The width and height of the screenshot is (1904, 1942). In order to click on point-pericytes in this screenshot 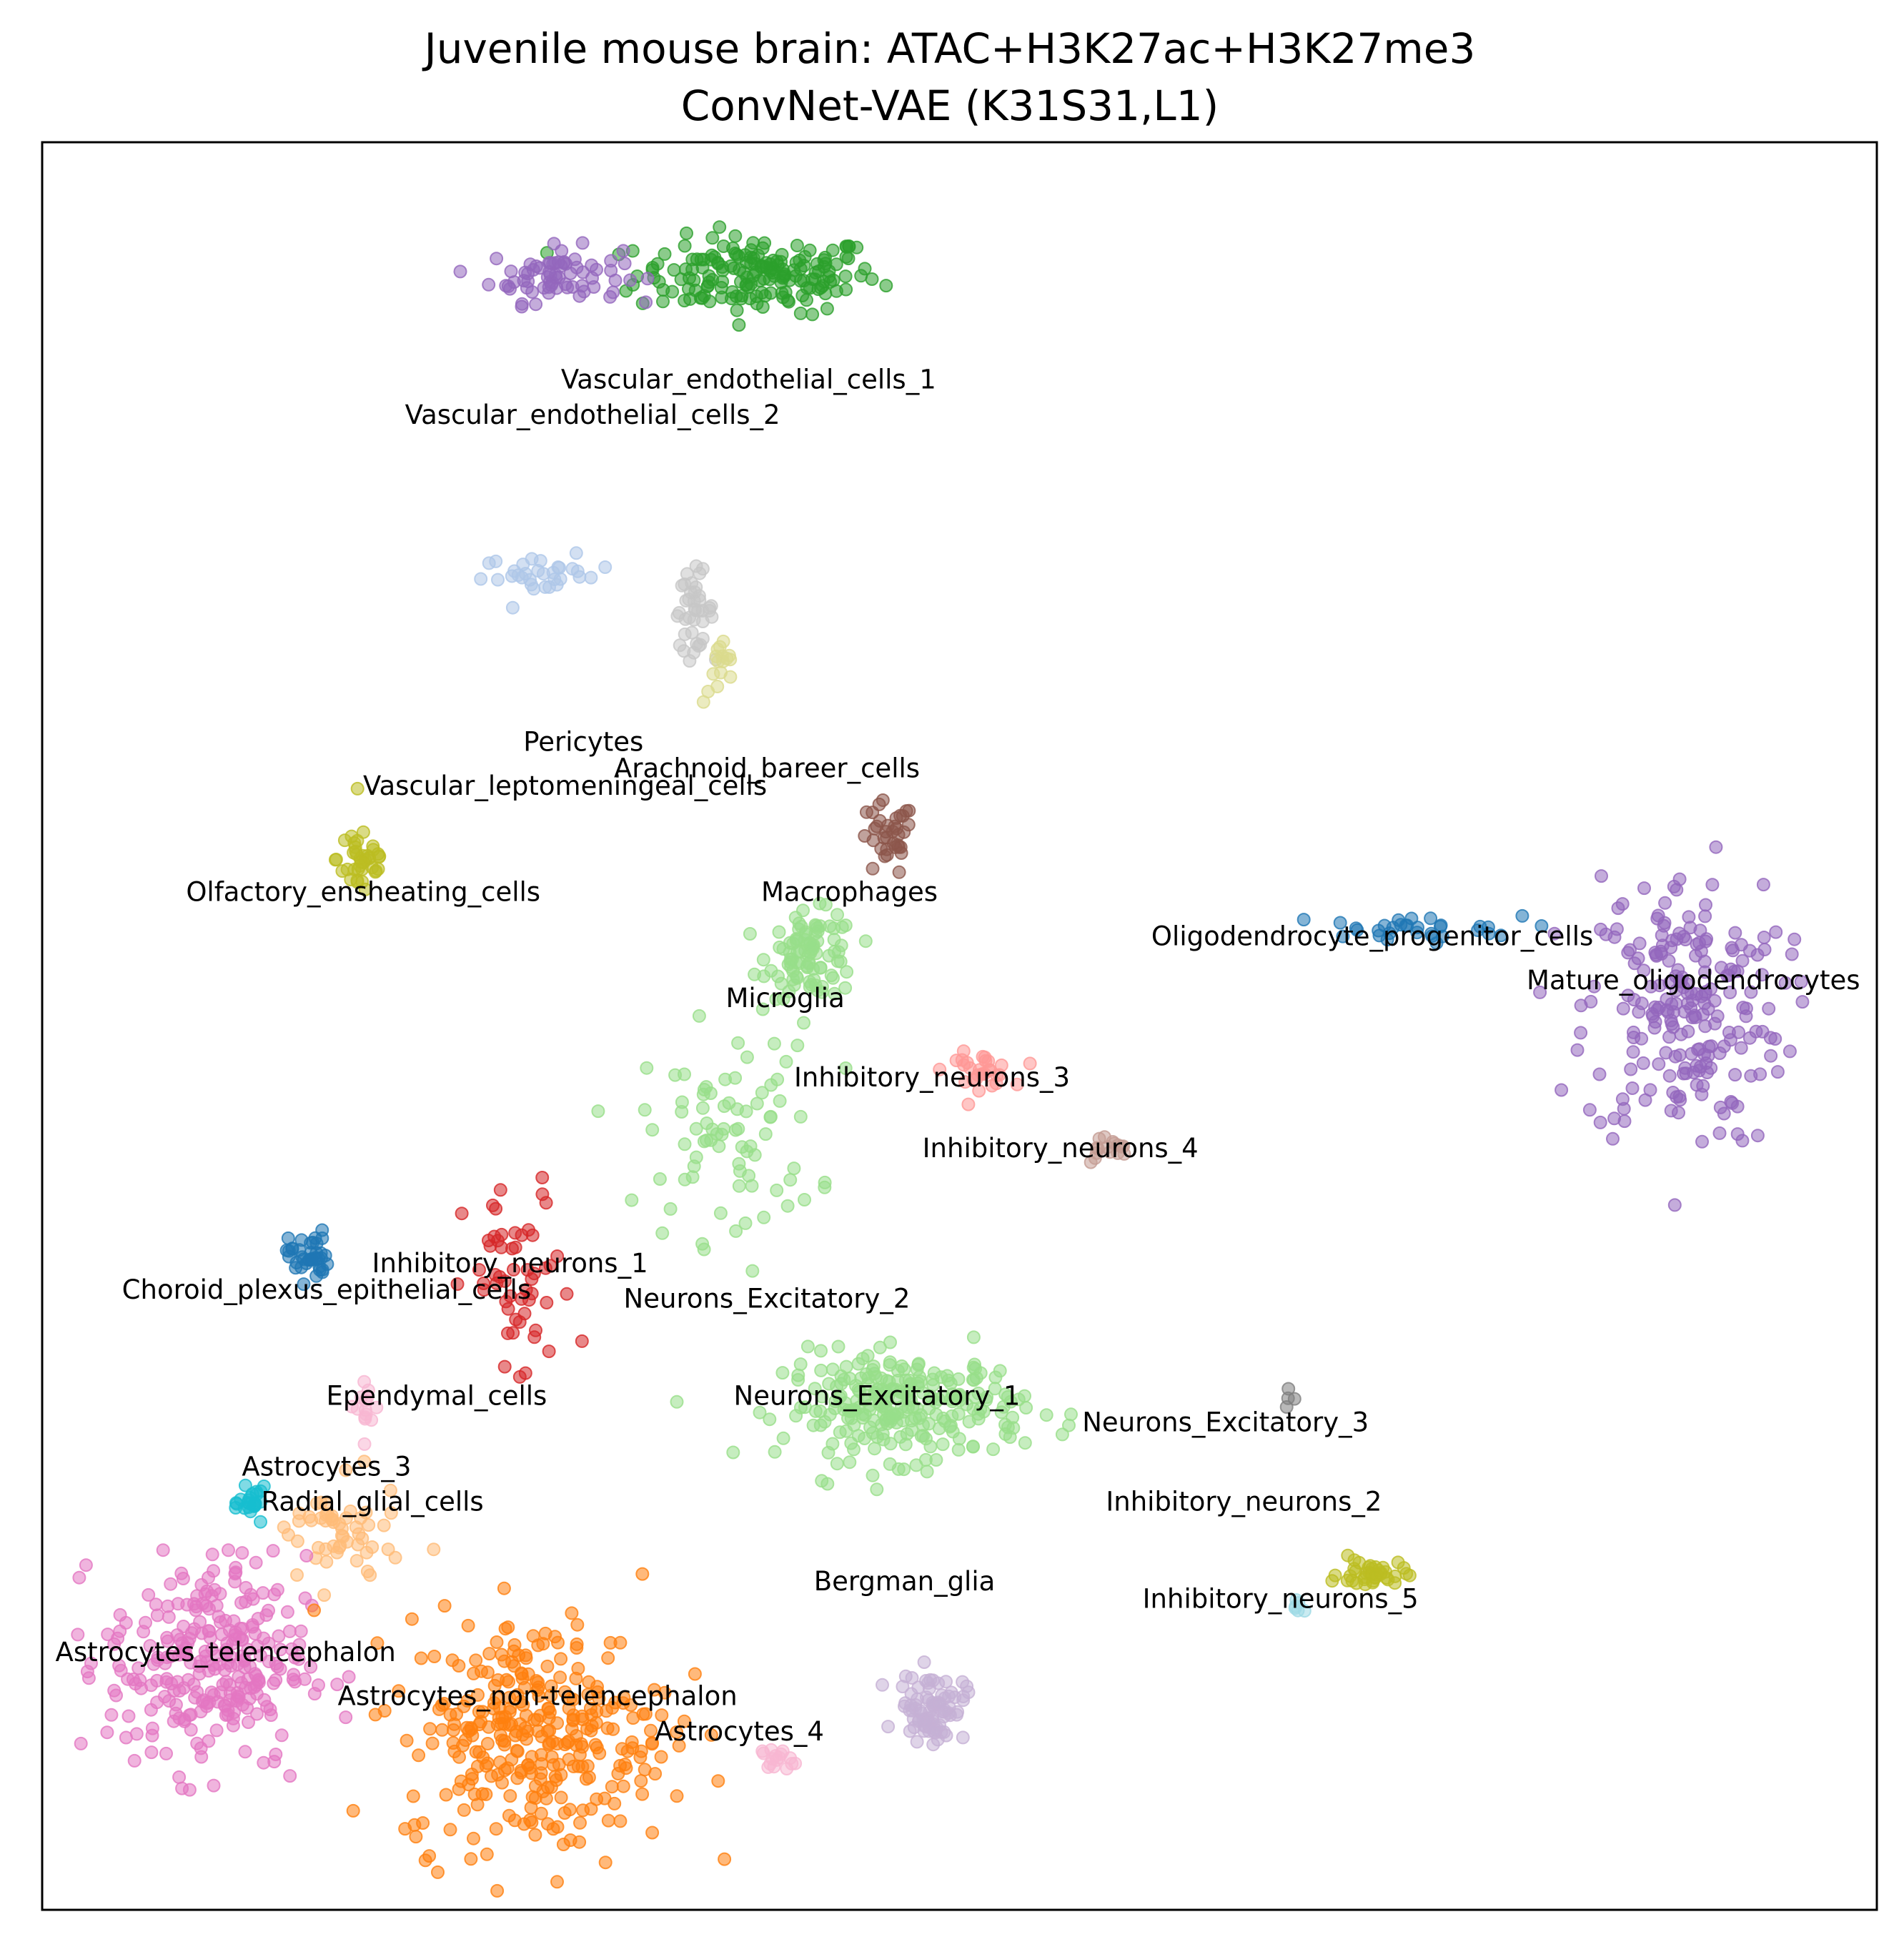, I will do `click(682, 585)`.